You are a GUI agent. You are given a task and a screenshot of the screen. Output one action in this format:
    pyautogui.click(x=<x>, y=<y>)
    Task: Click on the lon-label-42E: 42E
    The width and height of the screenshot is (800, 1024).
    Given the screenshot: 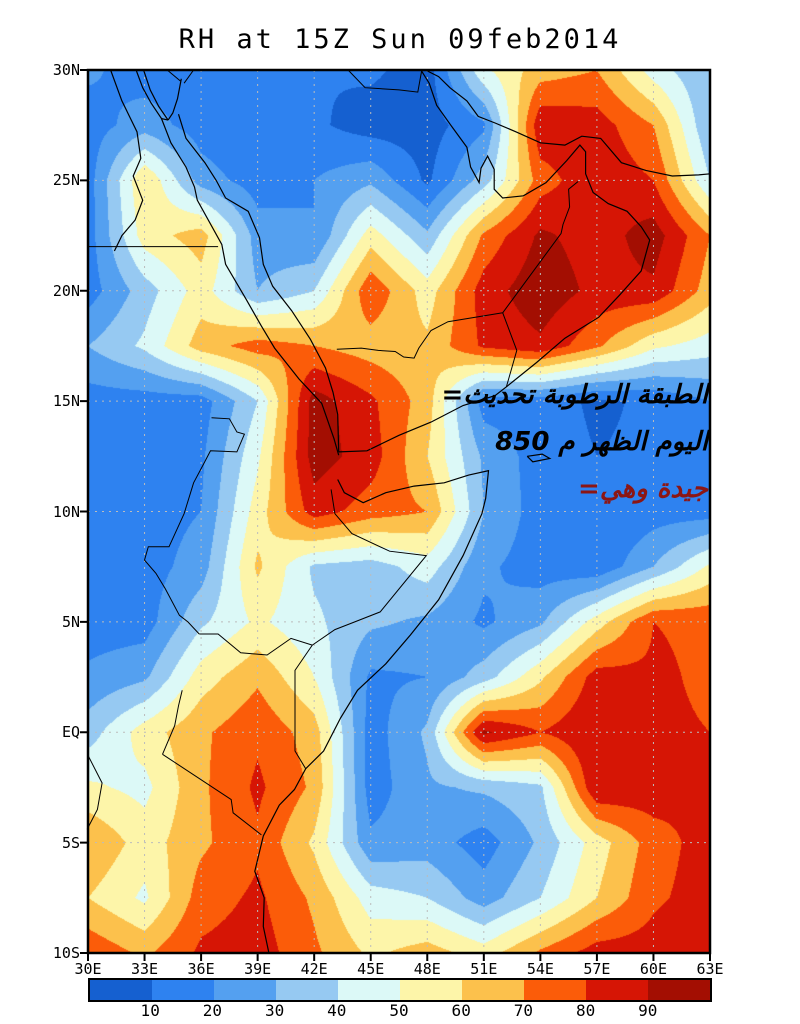 What is the action you would take?
    pyautogui.click(x=314, y=969)
    